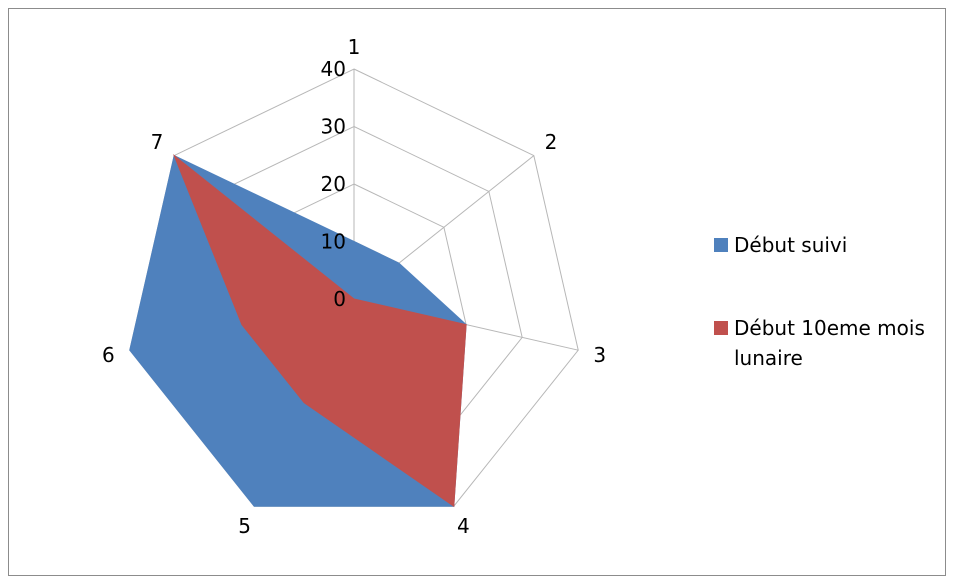  I want to click on radial-tick-labels: 0 10 20 30 40, so click(333, 184).